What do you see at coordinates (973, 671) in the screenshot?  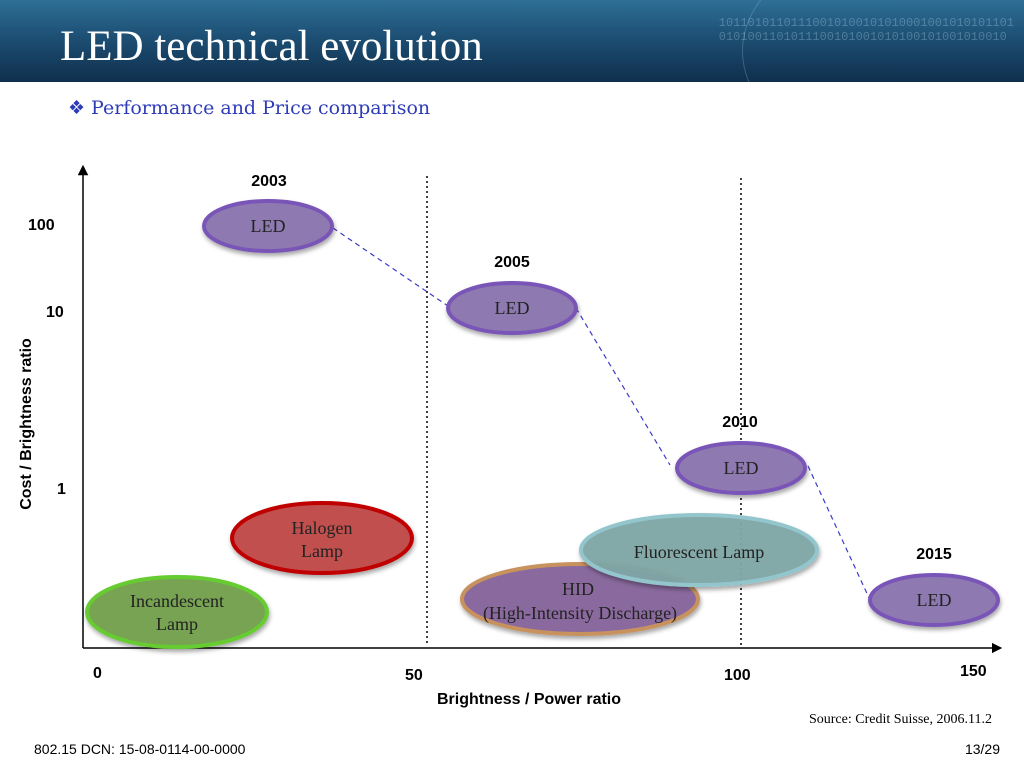 I see `x-tick-150: 150` at bounding box center [973, 671].